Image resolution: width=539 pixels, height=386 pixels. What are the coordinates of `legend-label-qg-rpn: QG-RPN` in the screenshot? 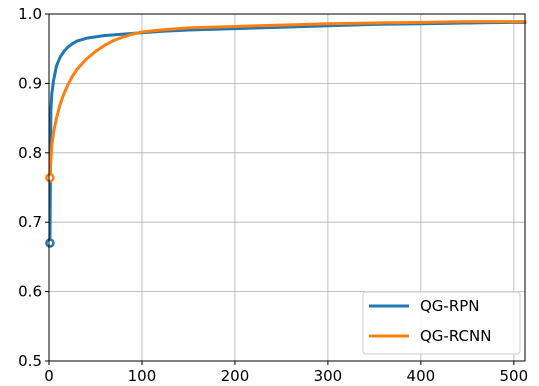 It's located at (450, 306).